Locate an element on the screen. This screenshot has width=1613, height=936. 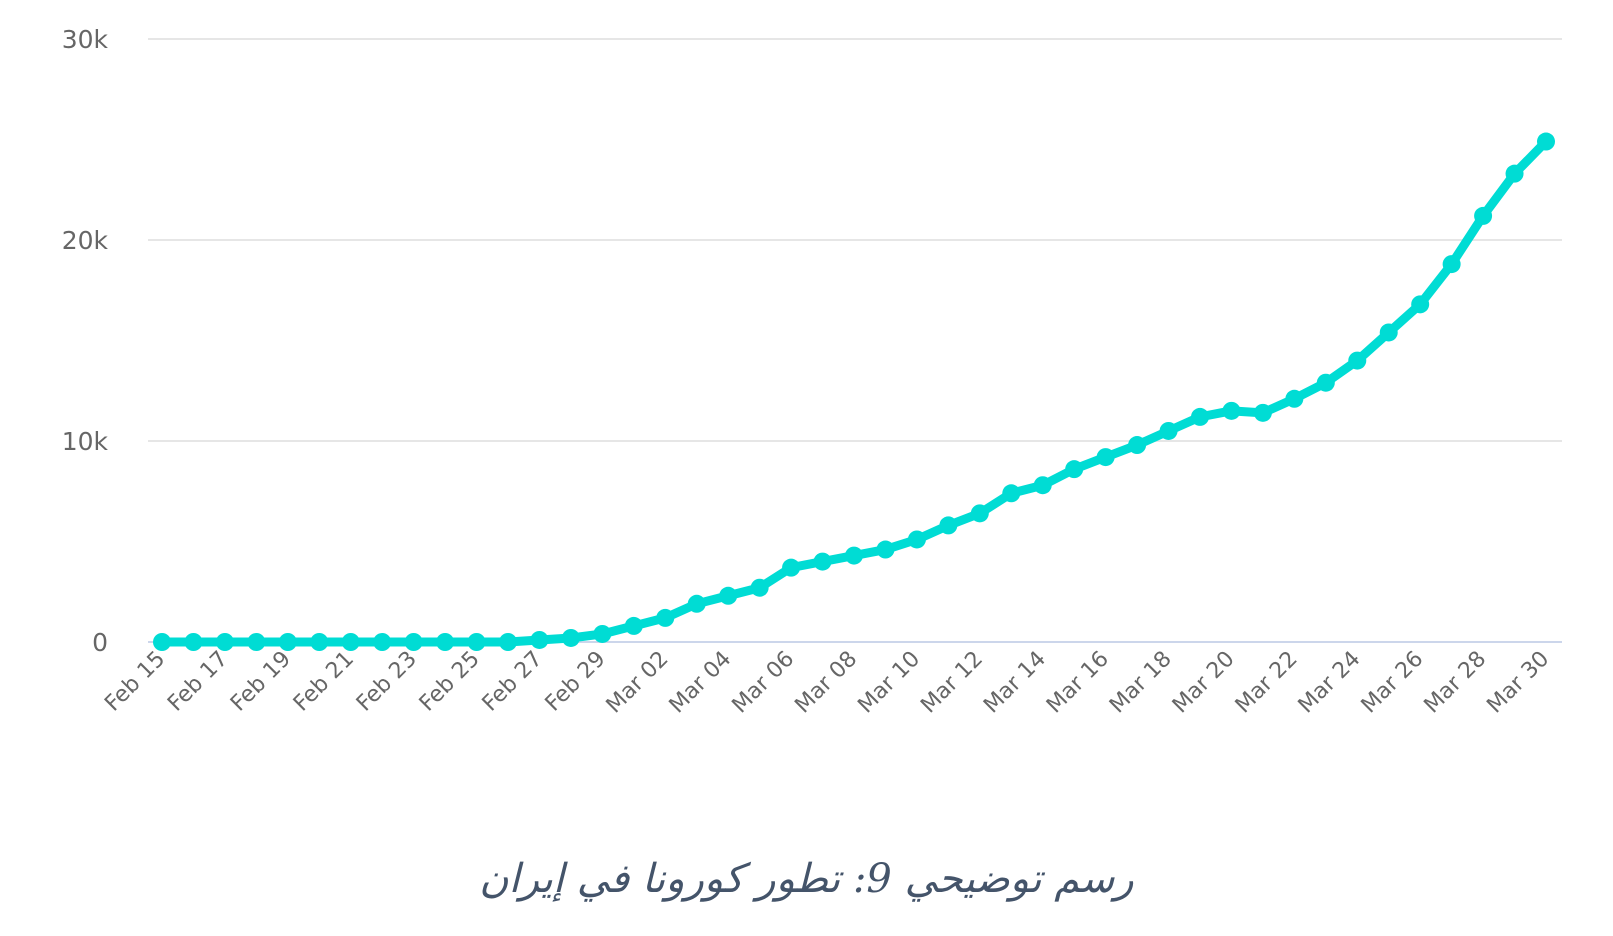
x-tick-label: Mar 26 is located at coordinates (1393, 683).